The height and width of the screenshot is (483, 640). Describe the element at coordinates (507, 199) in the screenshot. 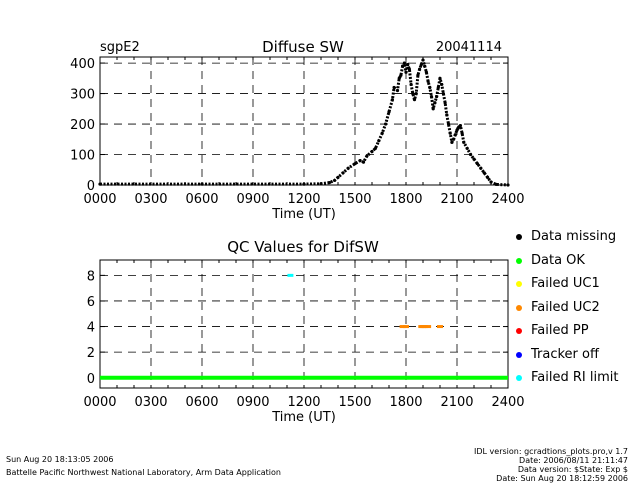

I see `diffuse-x-tick-label: 2400` at that location.